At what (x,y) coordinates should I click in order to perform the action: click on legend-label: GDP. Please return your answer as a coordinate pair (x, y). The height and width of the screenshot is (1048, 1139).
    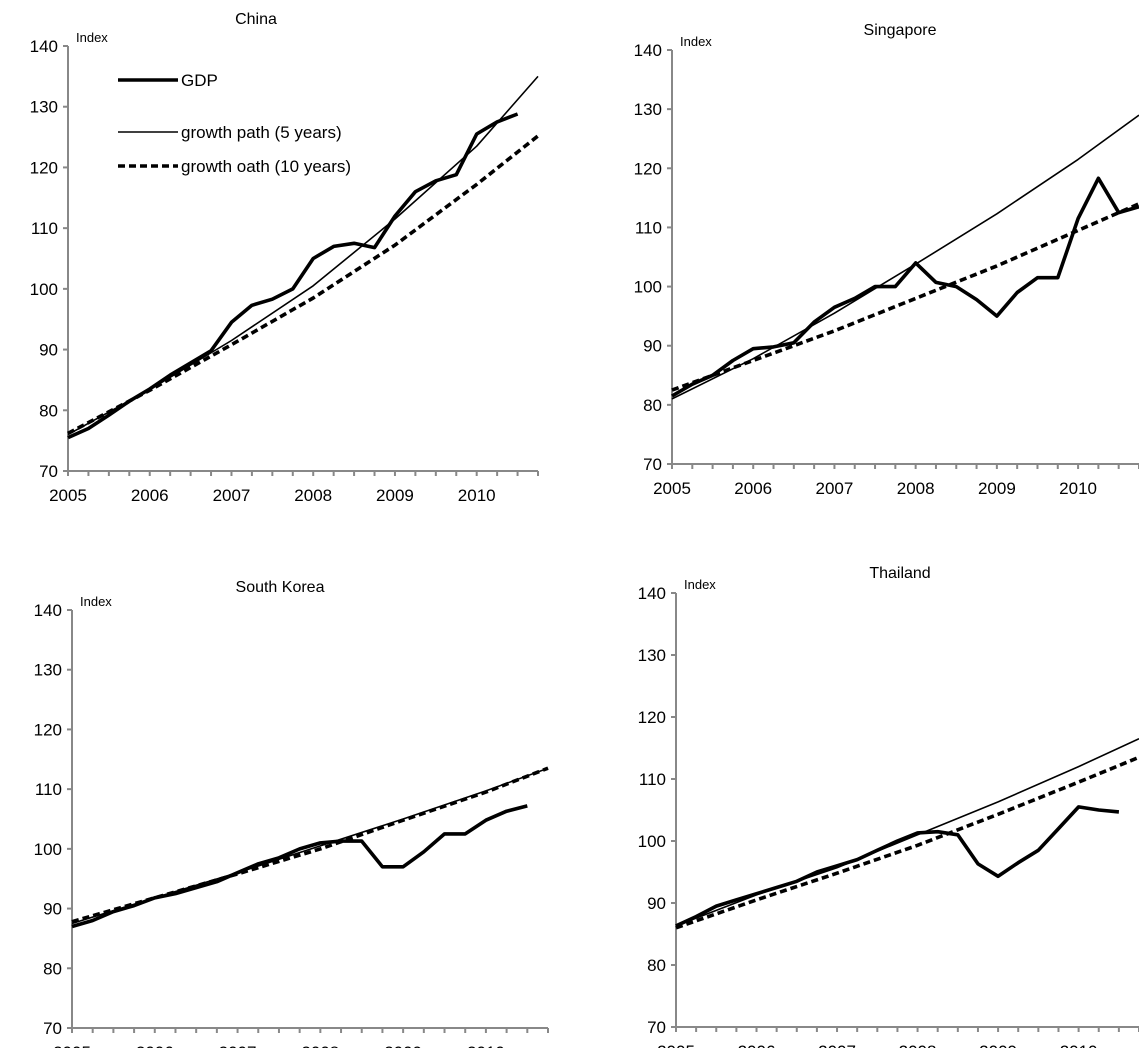
    Looking at the image, I should click on (199, 80).